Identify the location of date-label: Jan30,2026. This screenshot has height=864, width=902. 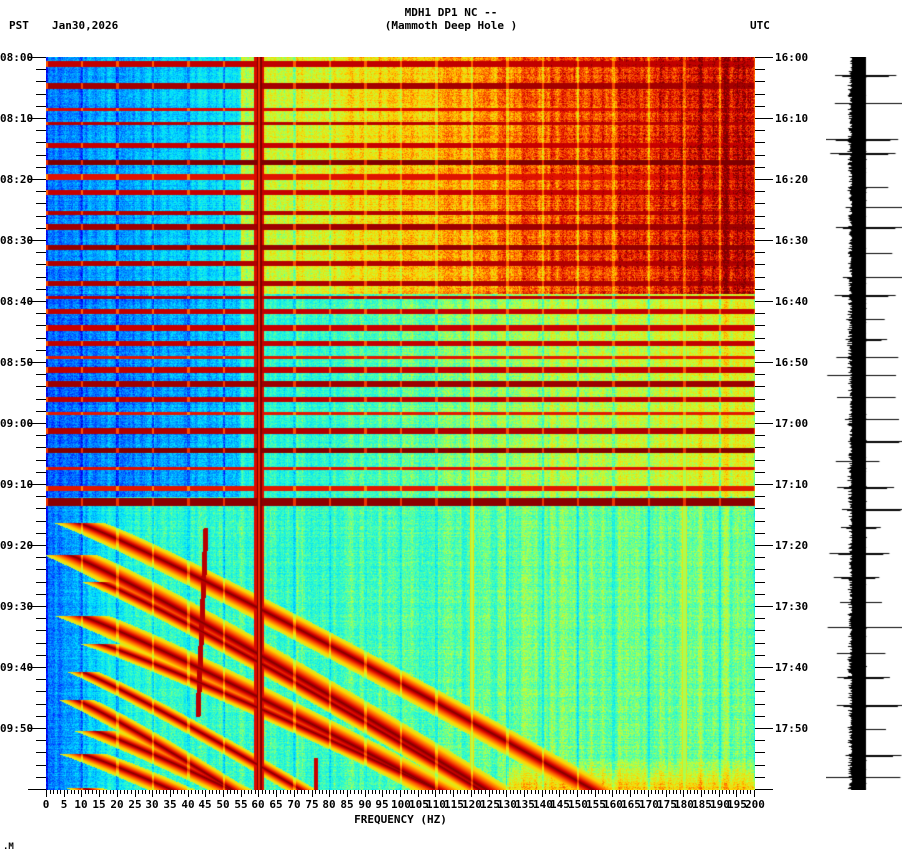
(85, 25).